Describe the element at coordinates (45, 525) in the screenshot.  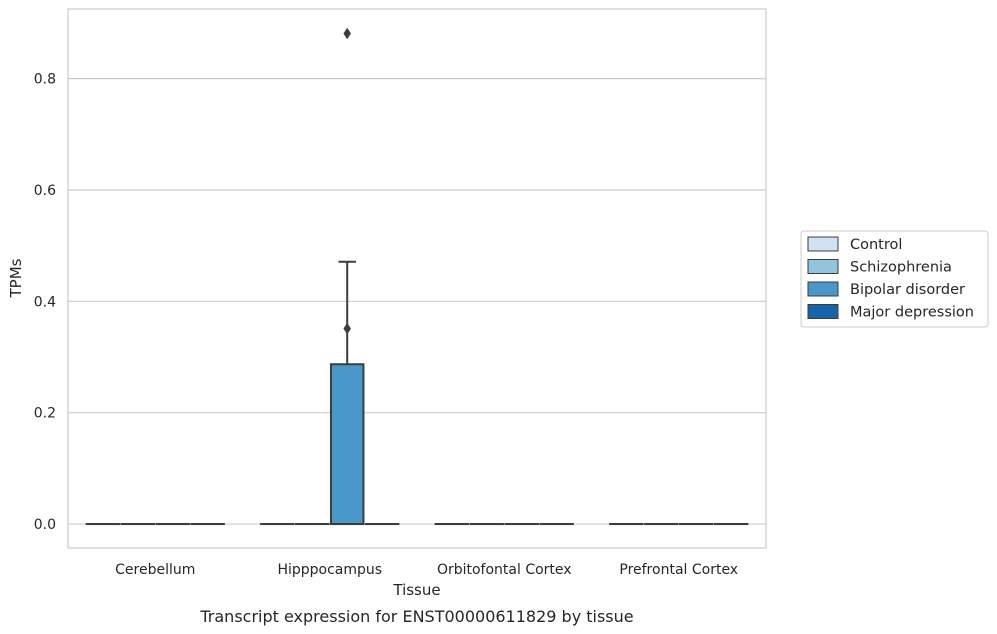
I see `y-tick-label: 0.0` at that location.